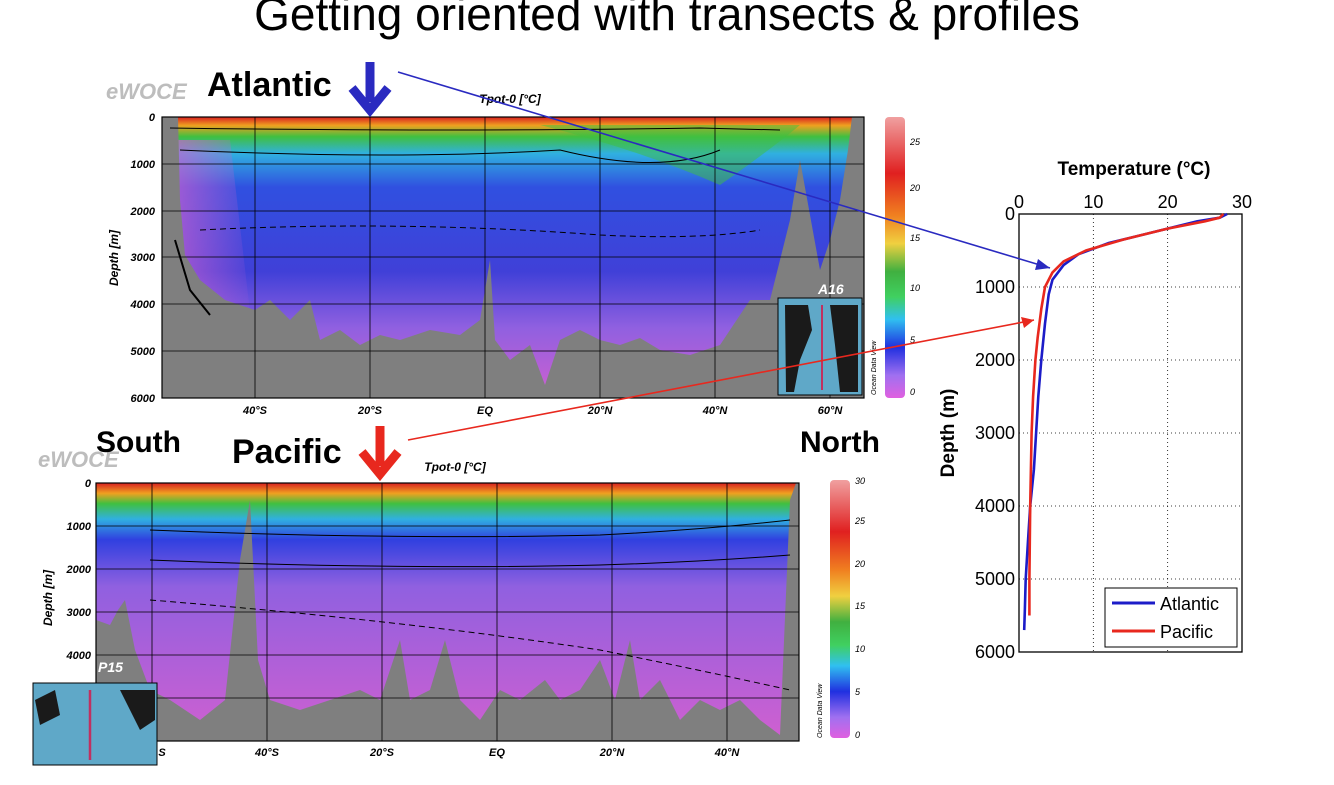  I want to click on pacific-connector, so click(721, 380).